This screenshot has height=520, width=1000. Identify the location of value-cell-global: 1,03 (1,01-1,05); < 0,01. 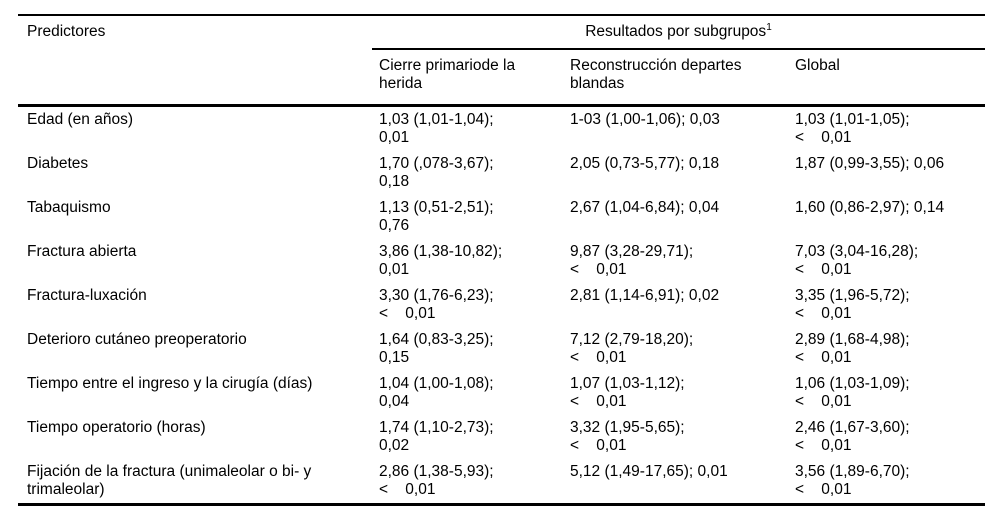
(852, 128).